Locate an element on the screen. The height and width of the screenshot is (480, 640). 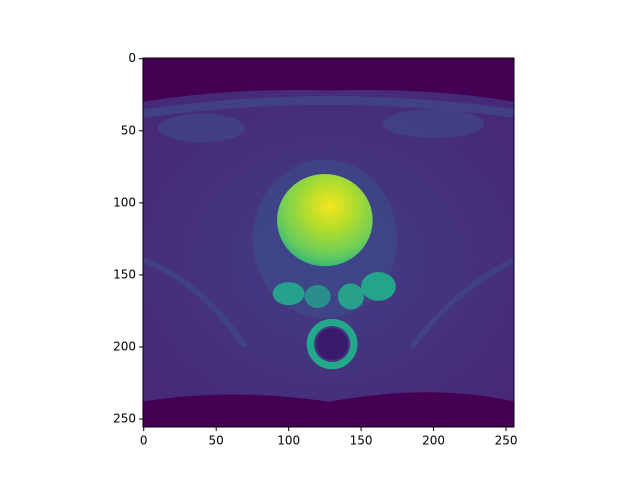
x-tick-label: 0 is located at coordinates (144, 441).